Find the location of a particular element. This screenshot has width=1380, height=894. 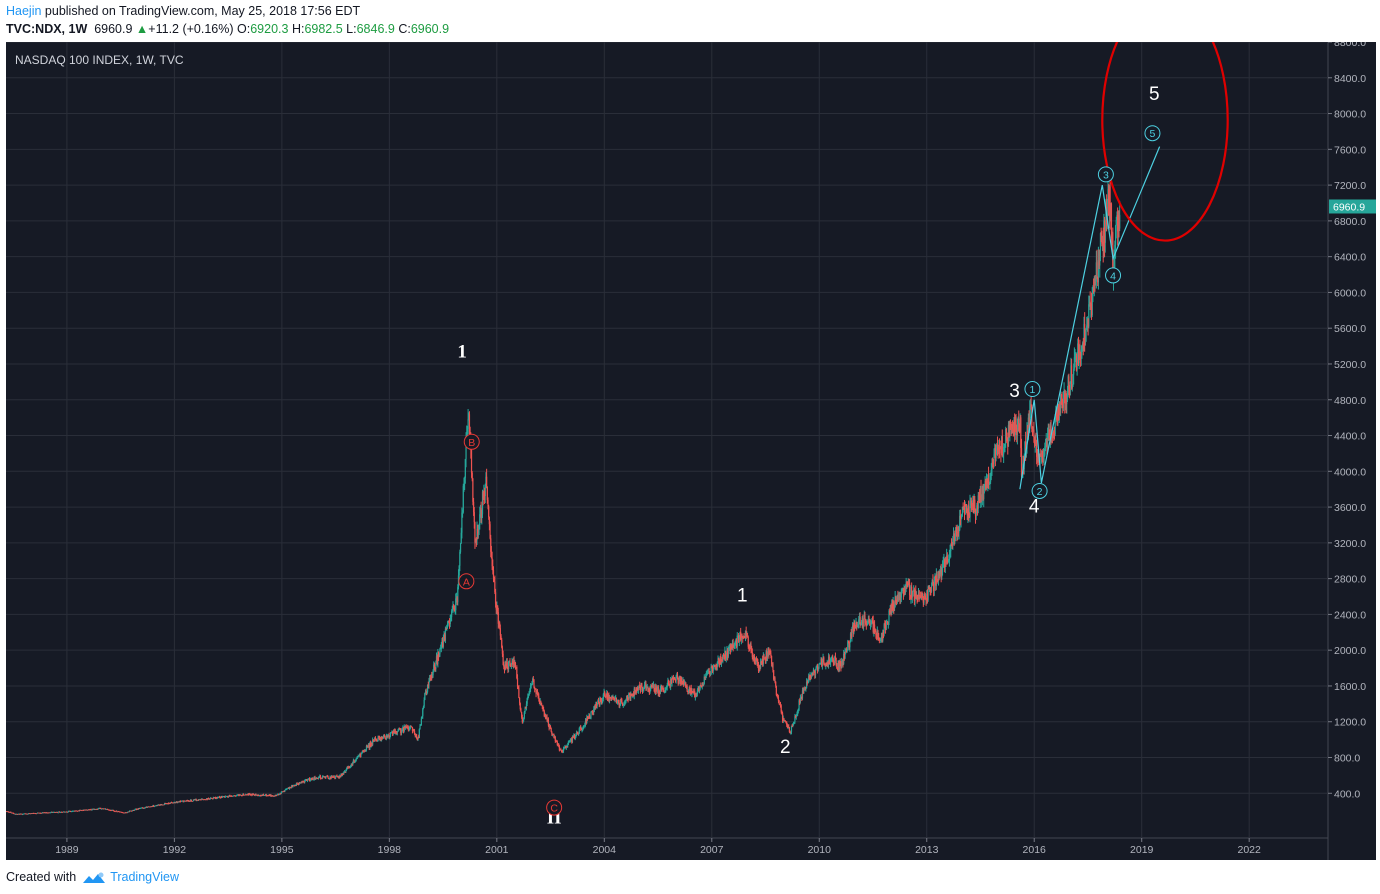

open-value: 6920.3 is located at coordinates (269, 29).